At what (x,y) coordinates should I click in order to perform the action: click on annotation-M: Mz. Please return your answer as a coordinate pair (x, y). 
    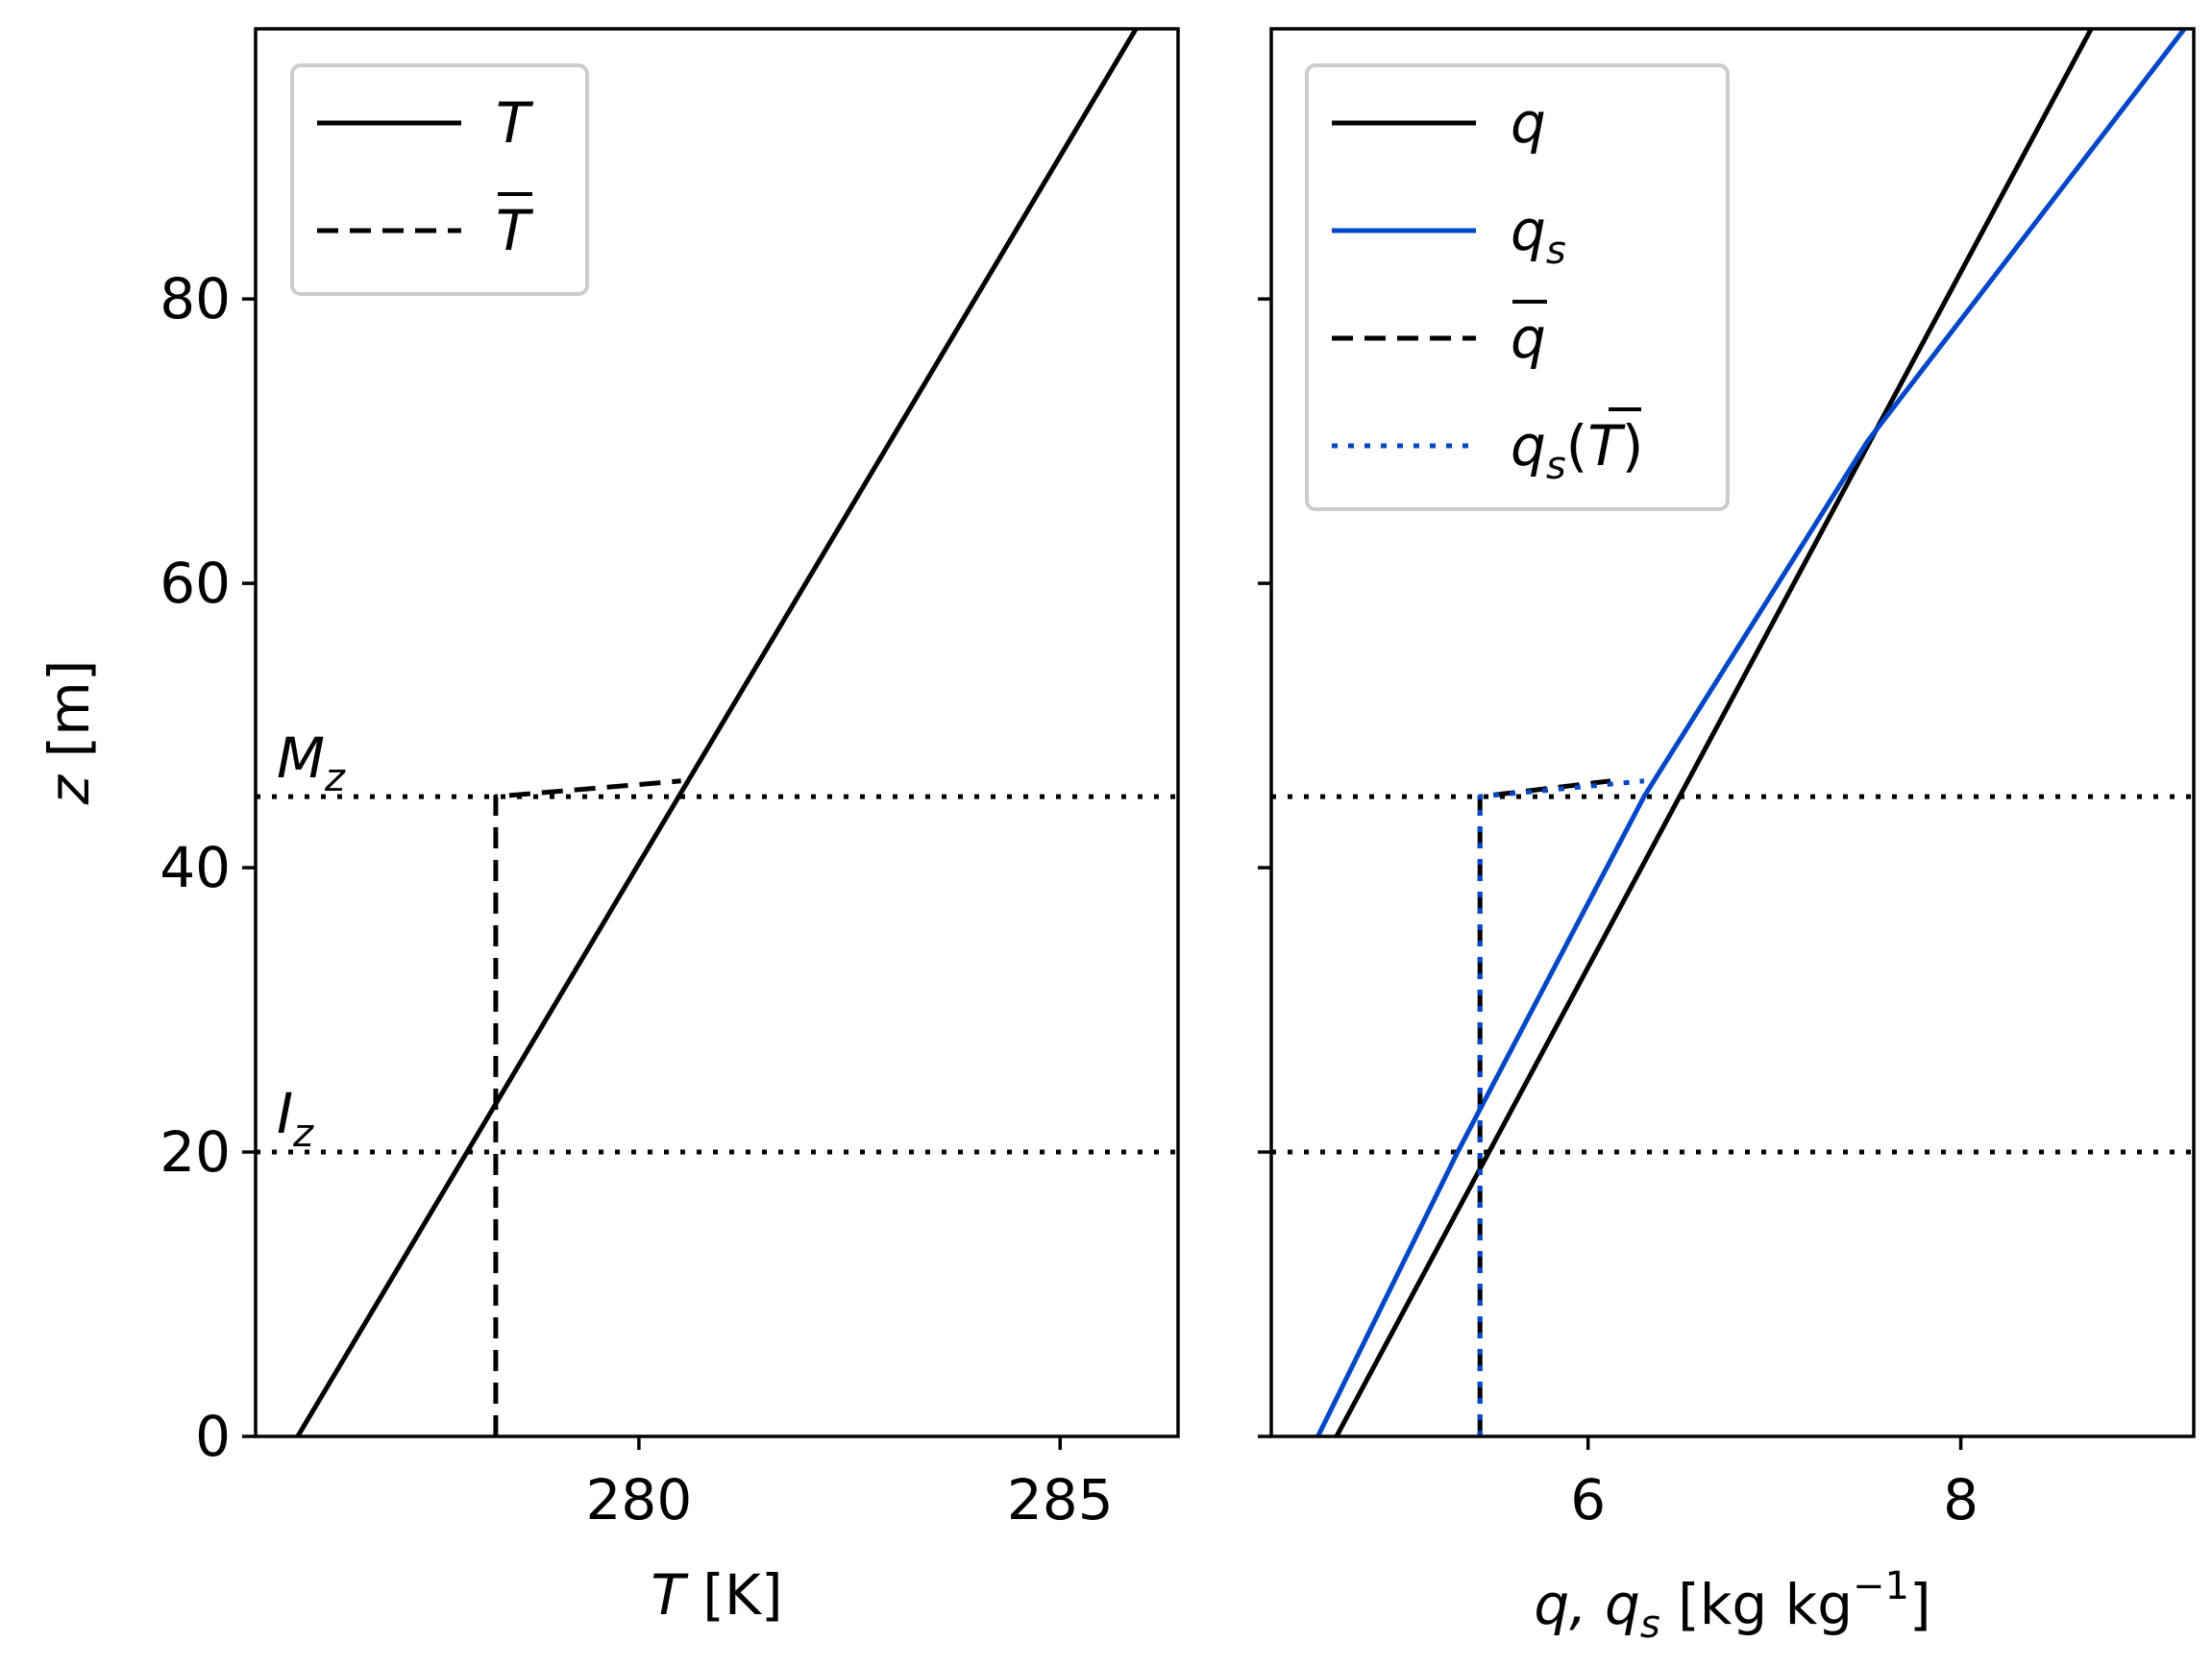
    Looking at the image, I should click on (311, 762).